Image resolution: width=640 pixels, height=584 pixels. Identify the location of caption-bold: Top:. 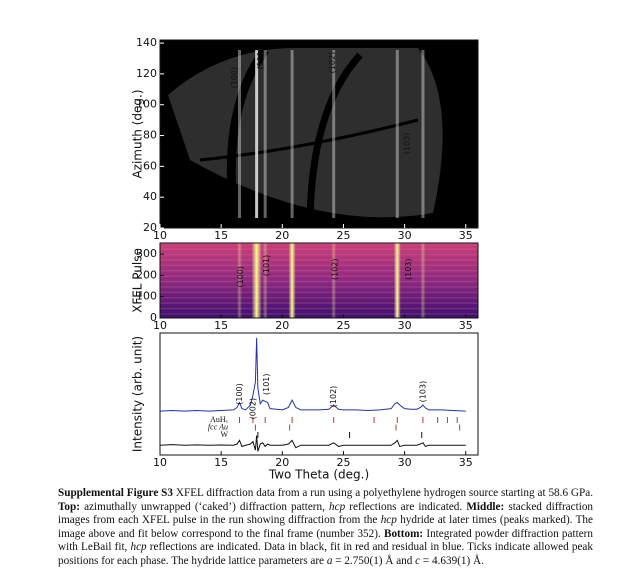
(69, 506).